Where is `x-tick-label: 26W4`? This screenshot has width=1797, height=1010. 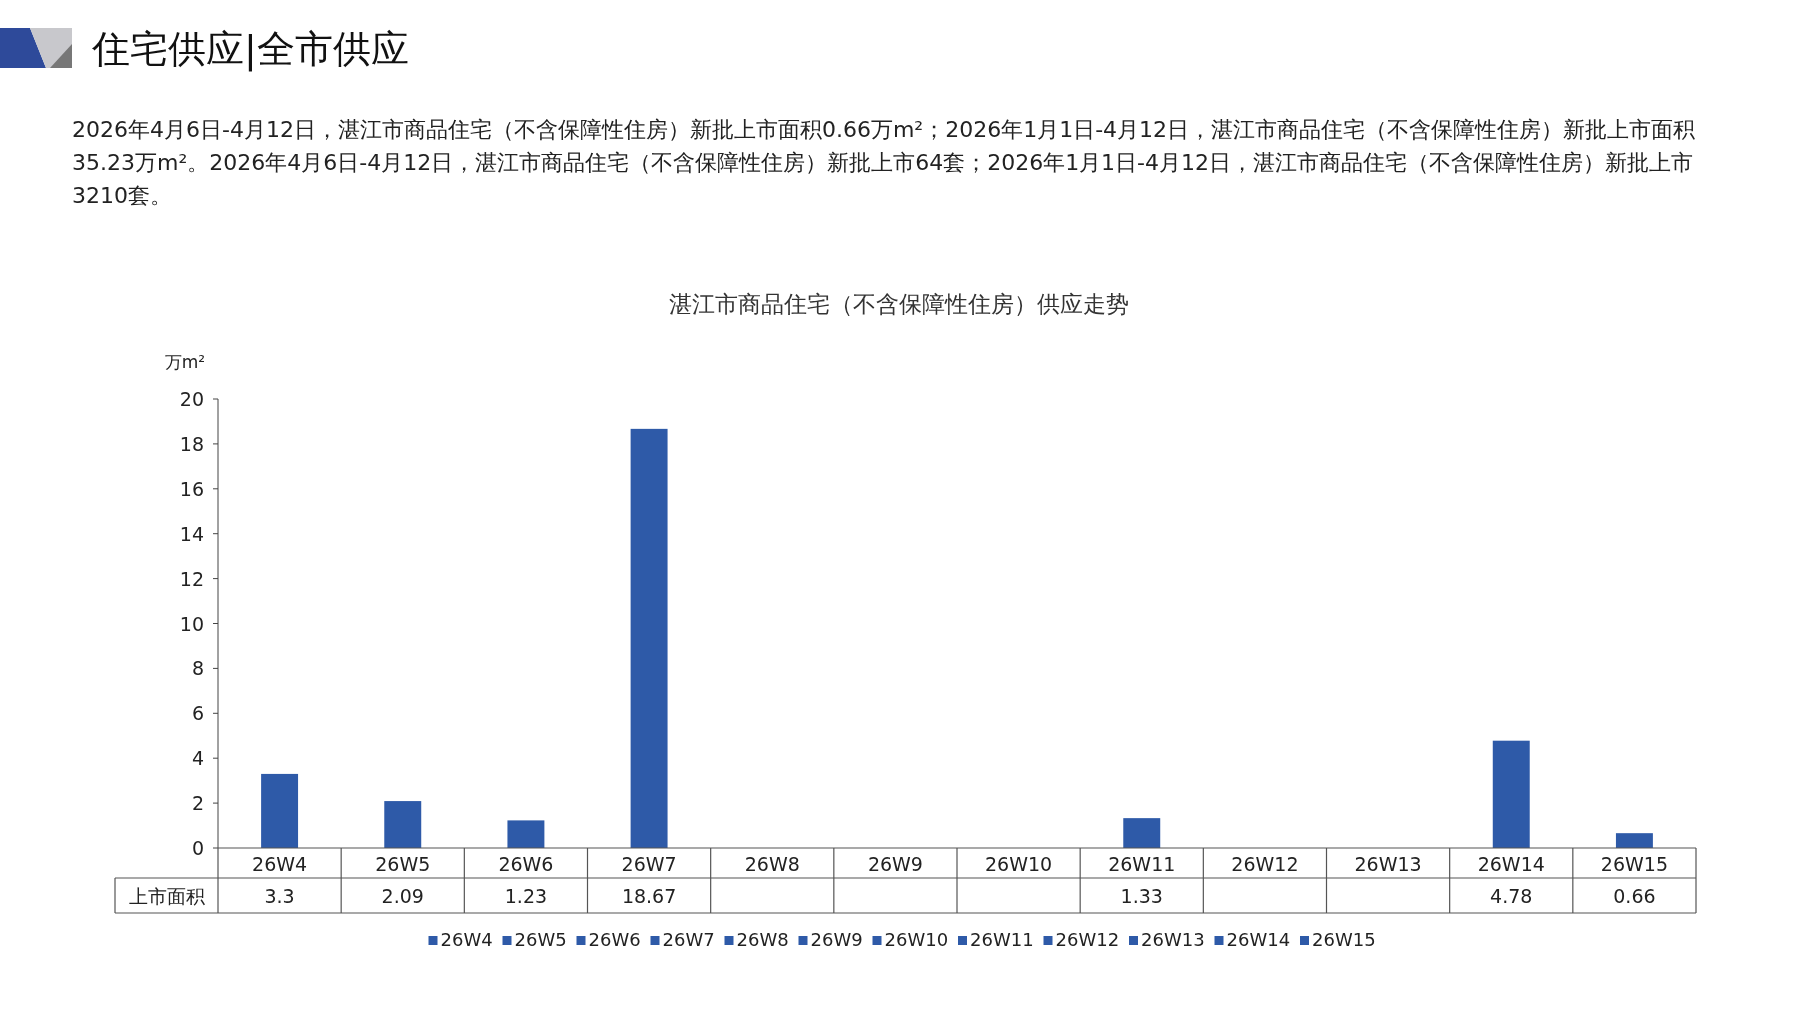 x-tick-label: 26W4 is located at coordinates (280, 864).